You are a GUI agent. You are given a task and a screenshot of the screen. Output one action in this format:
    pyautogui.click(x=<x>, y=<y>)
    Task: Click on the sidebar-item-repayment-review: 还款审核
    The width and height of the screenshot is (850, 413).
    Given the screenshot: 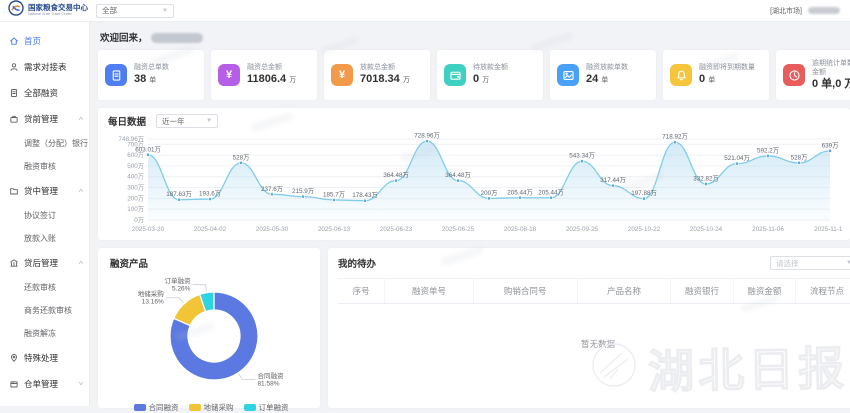 What is the action you would take?
    pyautogui.click(x=44, y=287)
    